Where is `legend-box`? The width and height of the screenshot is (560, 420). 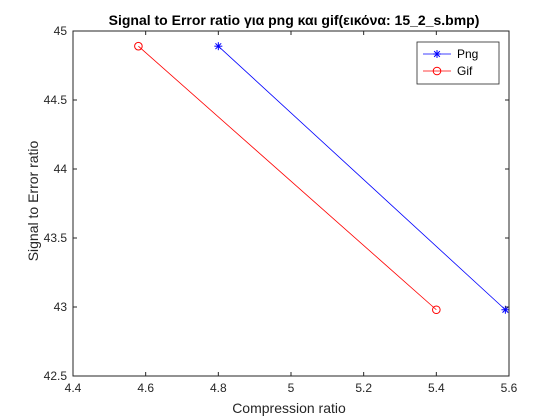 legend-box is located at coordinates (458, 63).